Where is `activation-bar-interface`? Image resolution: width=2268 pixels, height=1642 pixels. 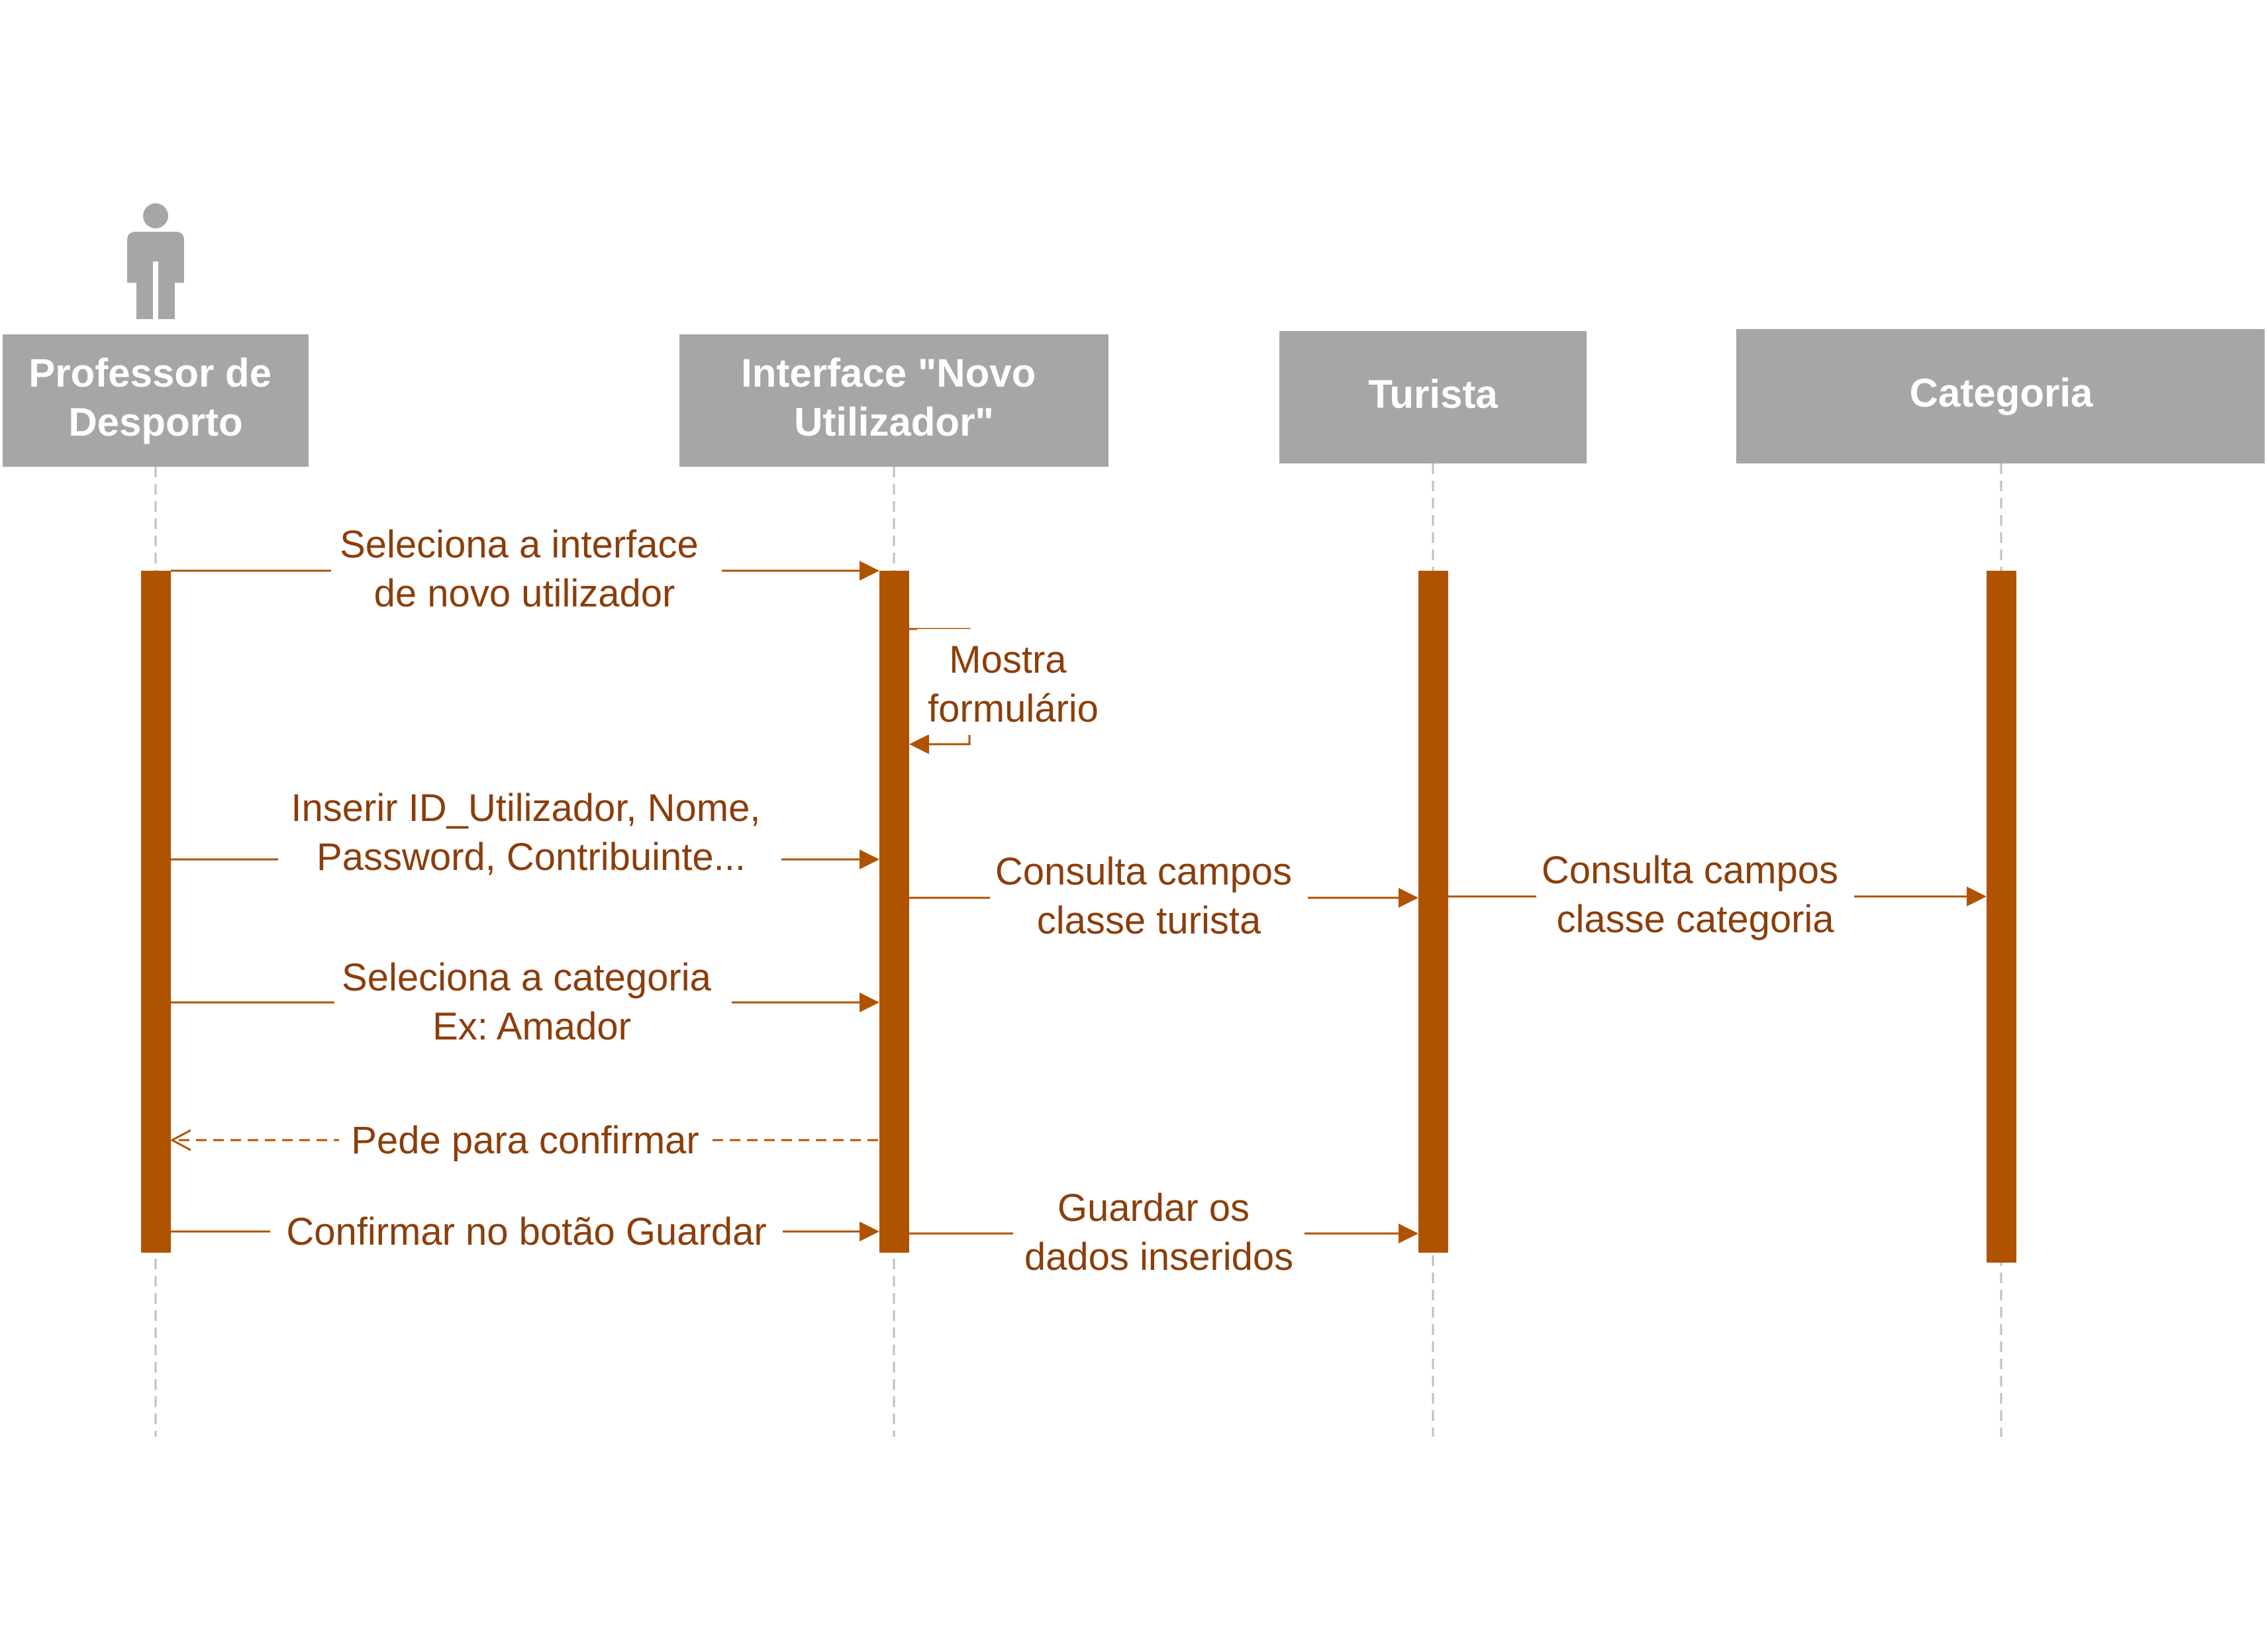 activation-bar-interface is located at coordinates (894, 912).